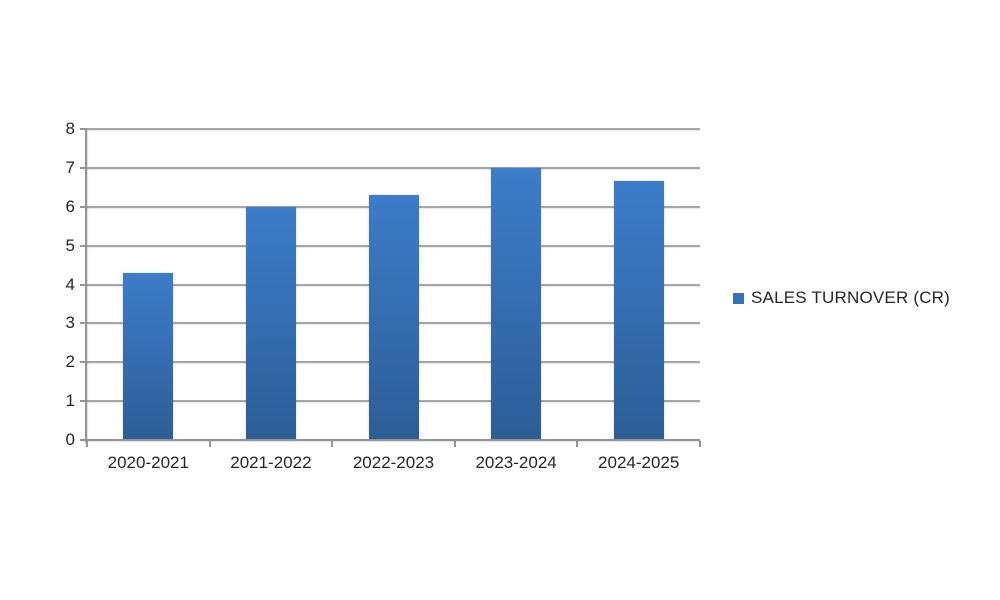 The image size is (1000, 600). Describe the element at coordinates (271, 462) in the screenshot. I see `x-axis-category-label: 2021-2022` at that location.